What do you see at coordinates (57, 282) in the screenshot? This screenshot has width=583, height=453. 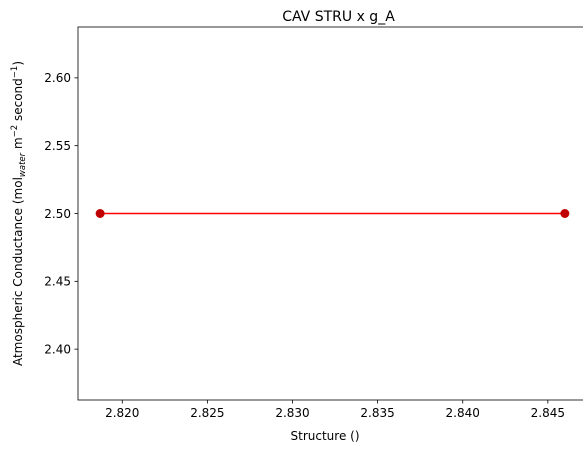 I see `y-tick-label: 2.45` at bounding box center [57, 282].